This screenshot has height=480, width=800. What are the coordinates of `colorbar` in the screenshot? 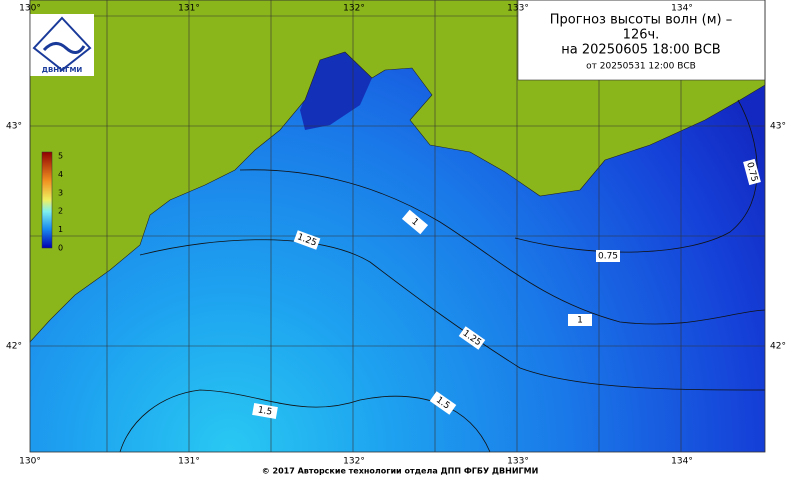 It's located at (47, 200).